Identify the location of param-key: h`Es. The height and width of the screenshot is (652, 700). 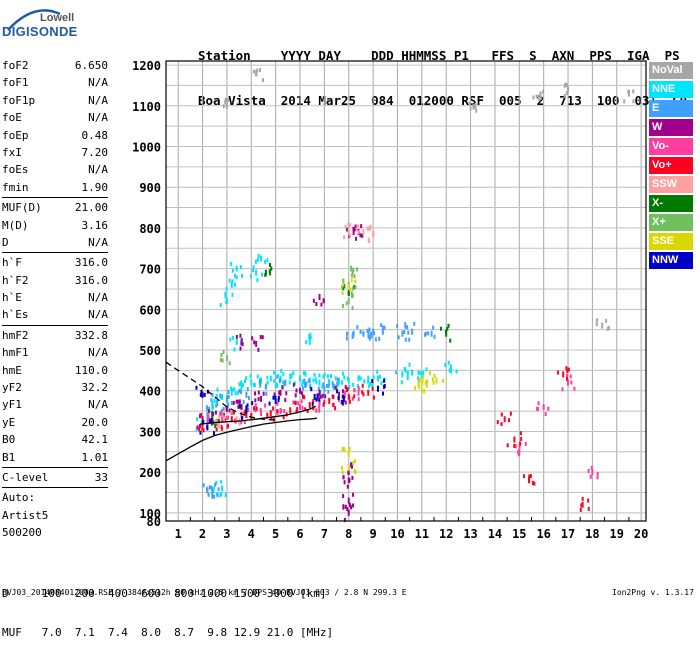
(15, 315).